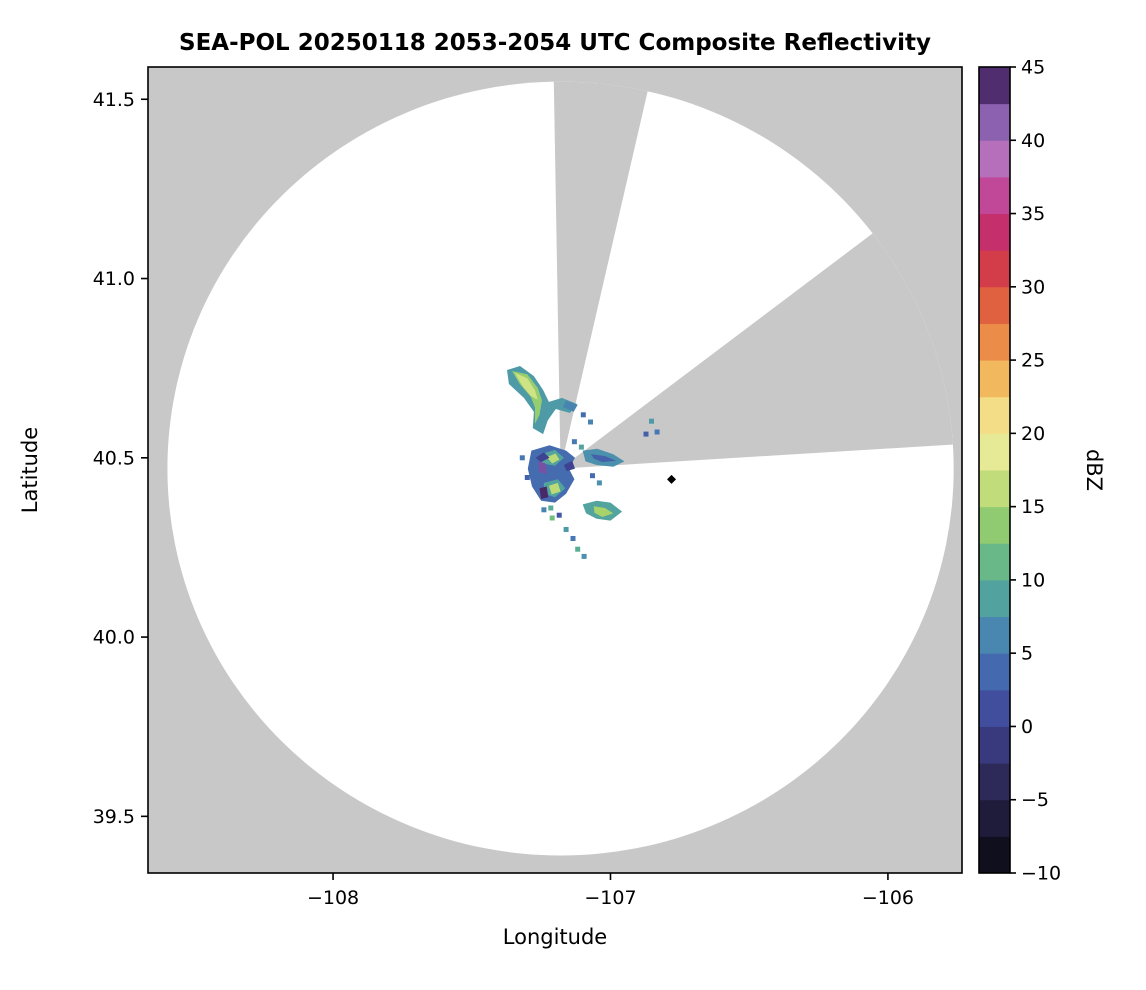 This screenshot has height=990, width=1146. I want to click on blocked-sector-layer, so click(752, 275).